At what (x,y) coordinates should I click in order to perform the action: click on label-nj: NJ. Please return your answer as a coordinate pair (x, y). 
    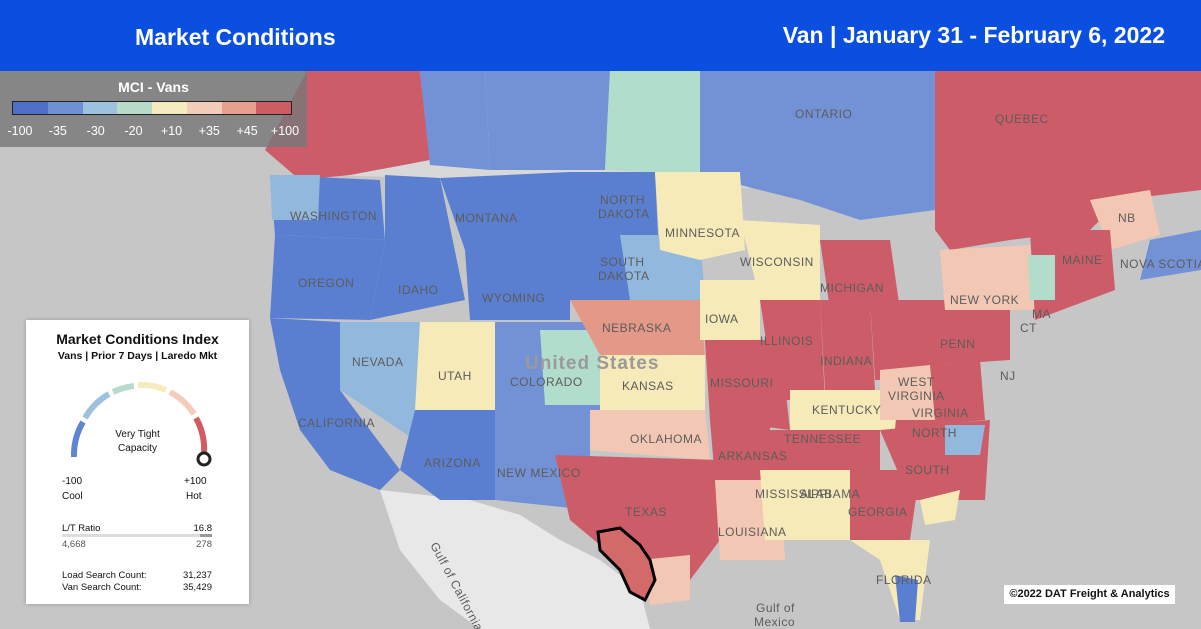
    Looking at the image, I should click on (1008, 376).